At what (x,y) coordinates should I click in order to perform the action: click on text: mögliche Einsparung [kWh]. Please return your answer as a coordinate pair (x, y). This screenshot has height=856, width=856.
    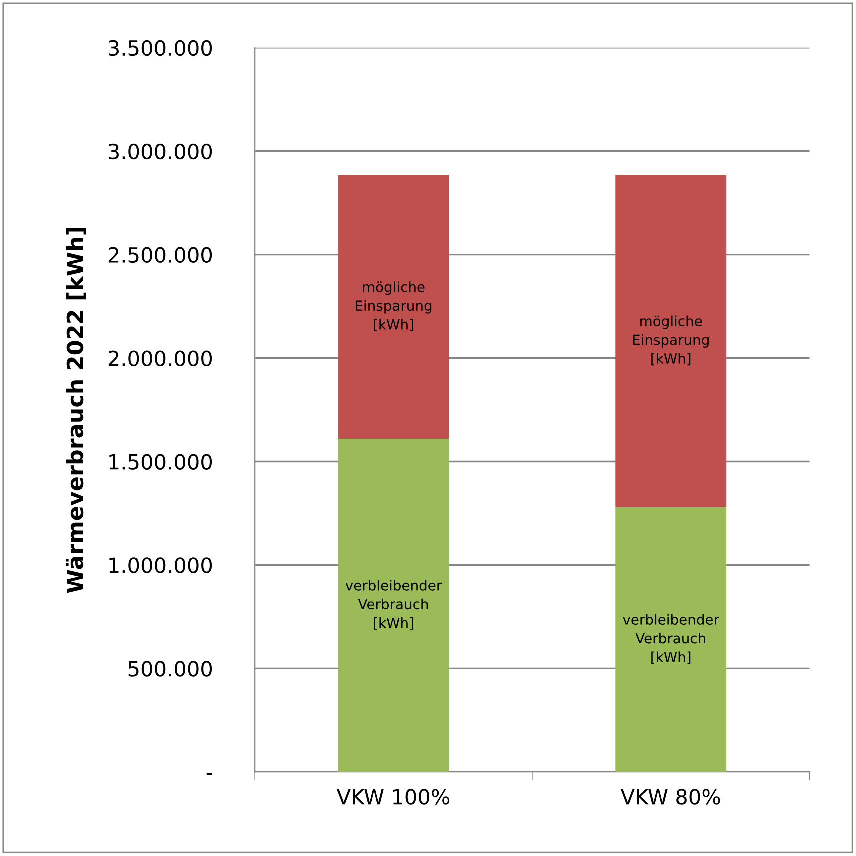
    Looking at the image, I should click on (671, 341).